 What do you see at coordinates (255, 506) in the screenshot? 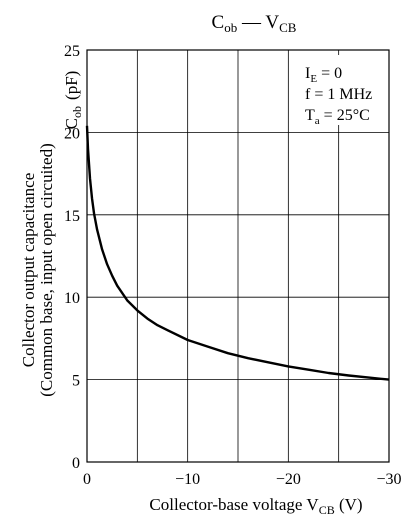
I see `x-axis-label: Collector-base voltage VCB (V)` at bounding box center [255, 506].